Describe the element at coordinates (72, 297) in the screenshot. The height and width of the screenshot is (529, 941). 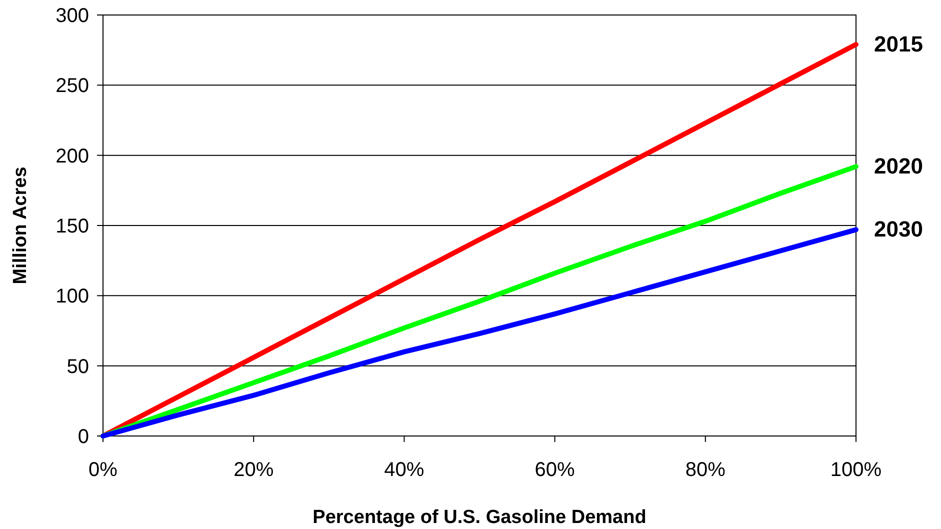
I see `y-tick-label: 100` at that location.